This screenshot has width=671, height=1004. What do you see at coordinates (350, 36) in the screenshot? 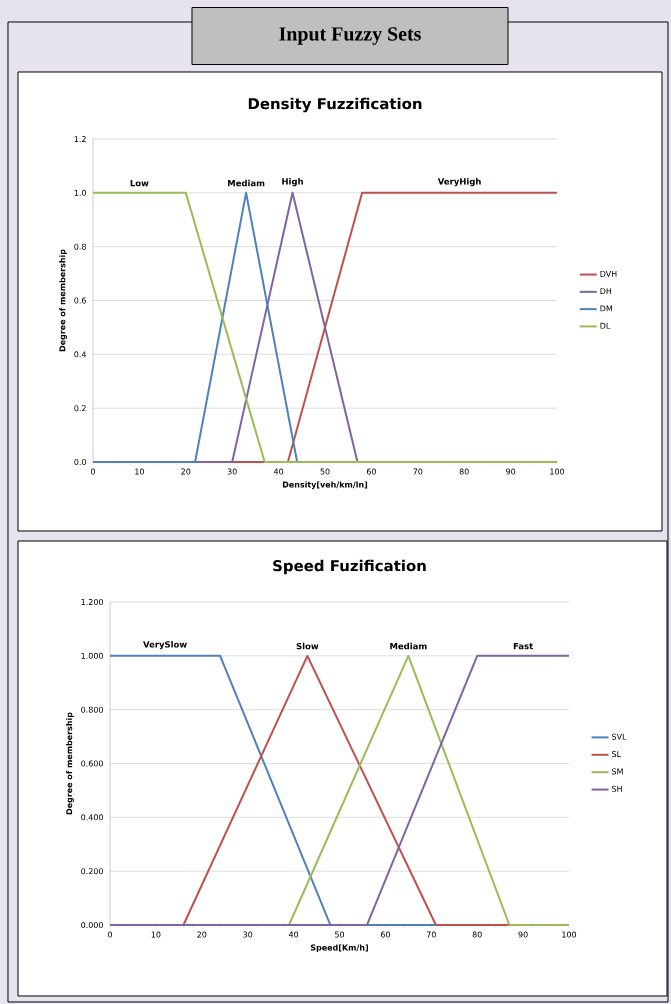
I see `text: Input Fuzzy Sets` at bounding box center [350, 36].